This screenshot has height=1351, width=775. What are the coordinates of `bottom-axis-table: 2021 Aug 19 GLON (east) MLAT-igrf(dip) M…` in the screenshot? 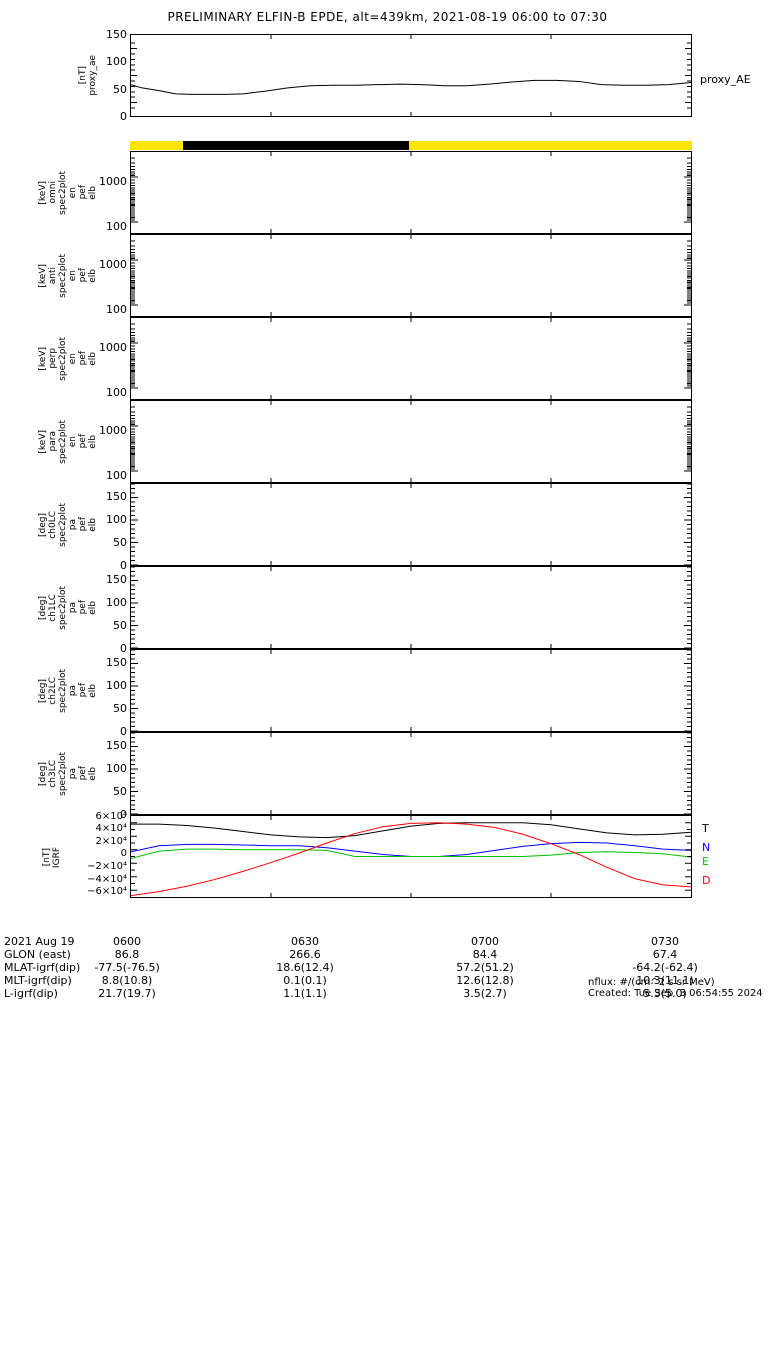 It's located at (384, 961).